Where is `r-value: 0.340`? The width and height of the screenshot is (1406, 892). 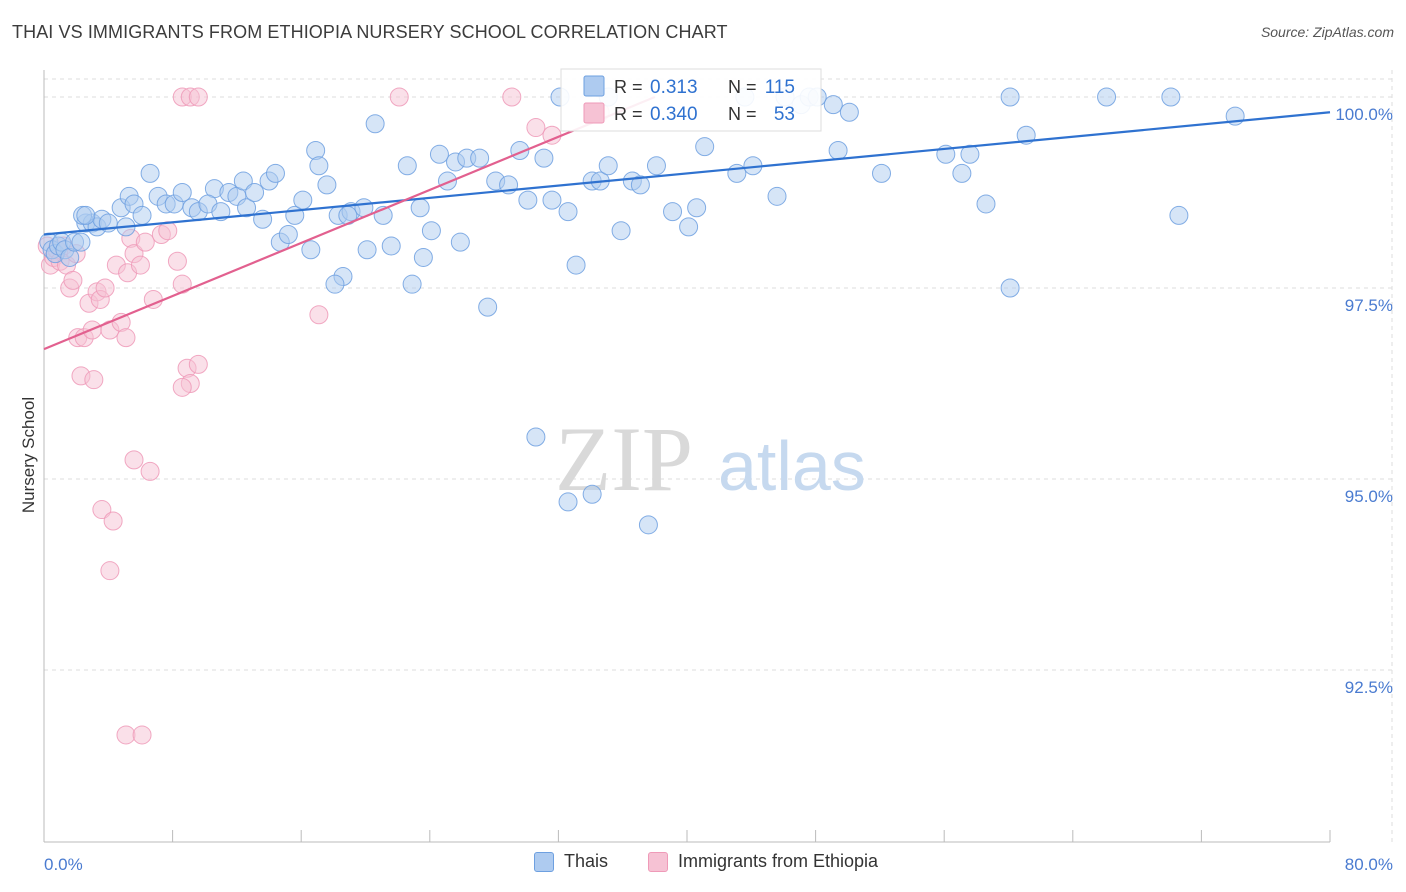 r-value: 0.340 is located at coordinates (674, 114).